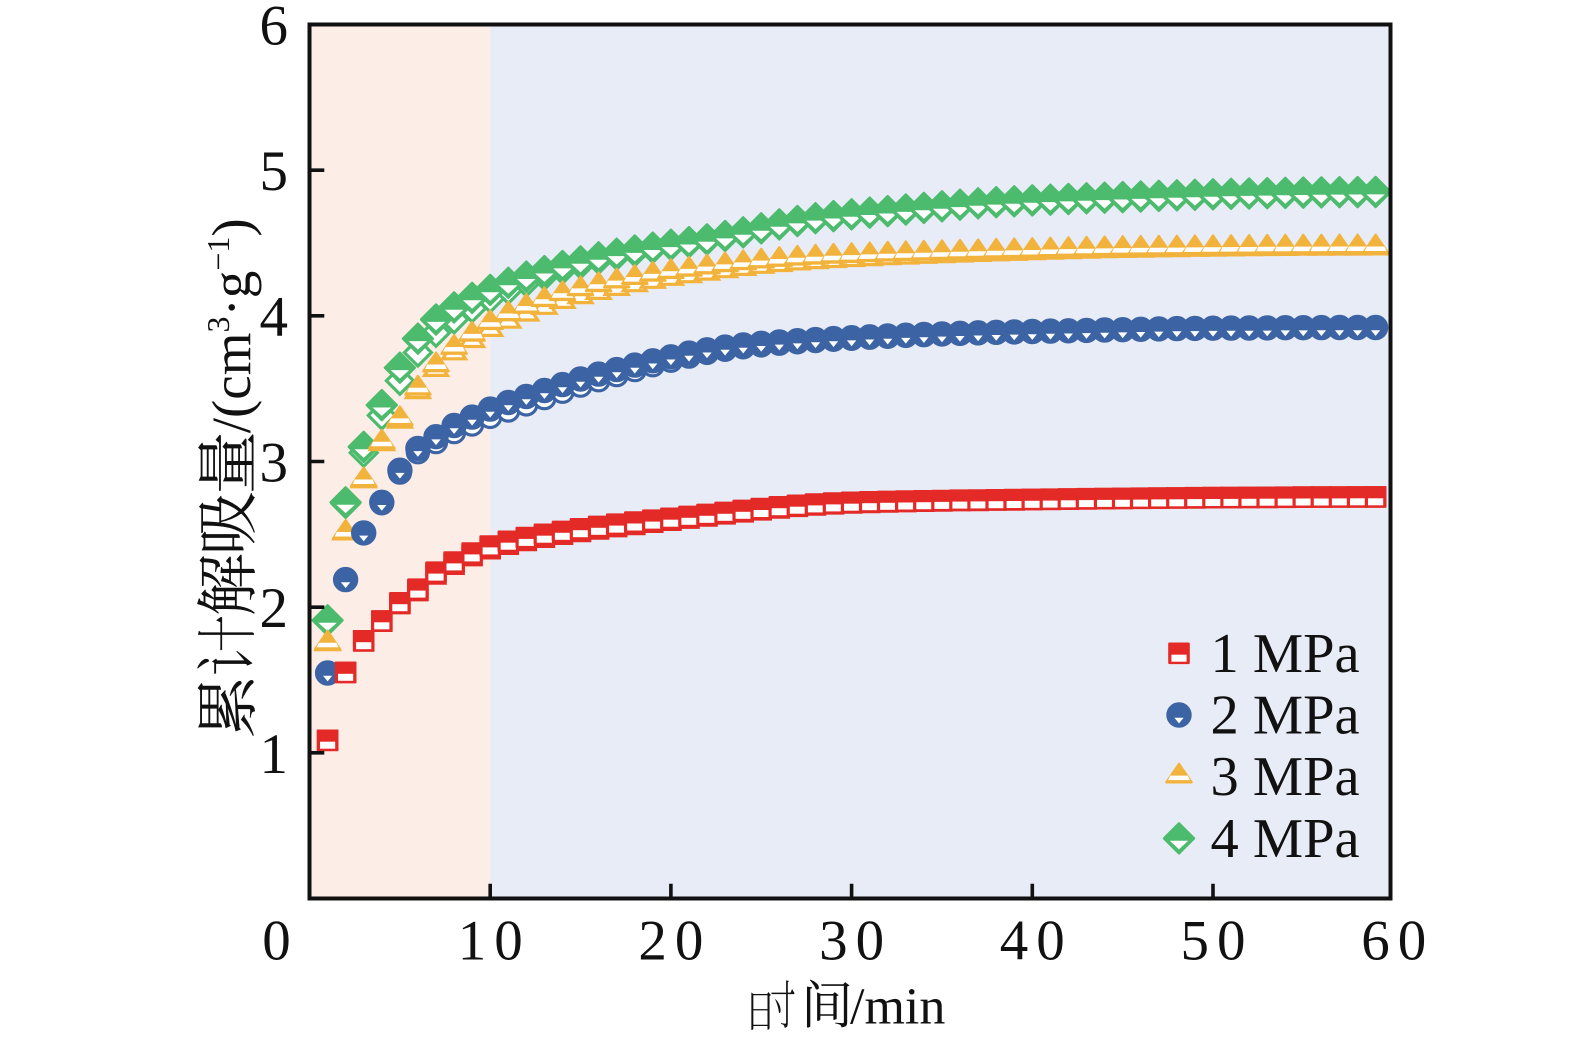 The width and height of the screenshot is (1575, 1048). Describe the element at coordinates (897, 1007) in the screenshot. I see `svg-text: /min` at that location.